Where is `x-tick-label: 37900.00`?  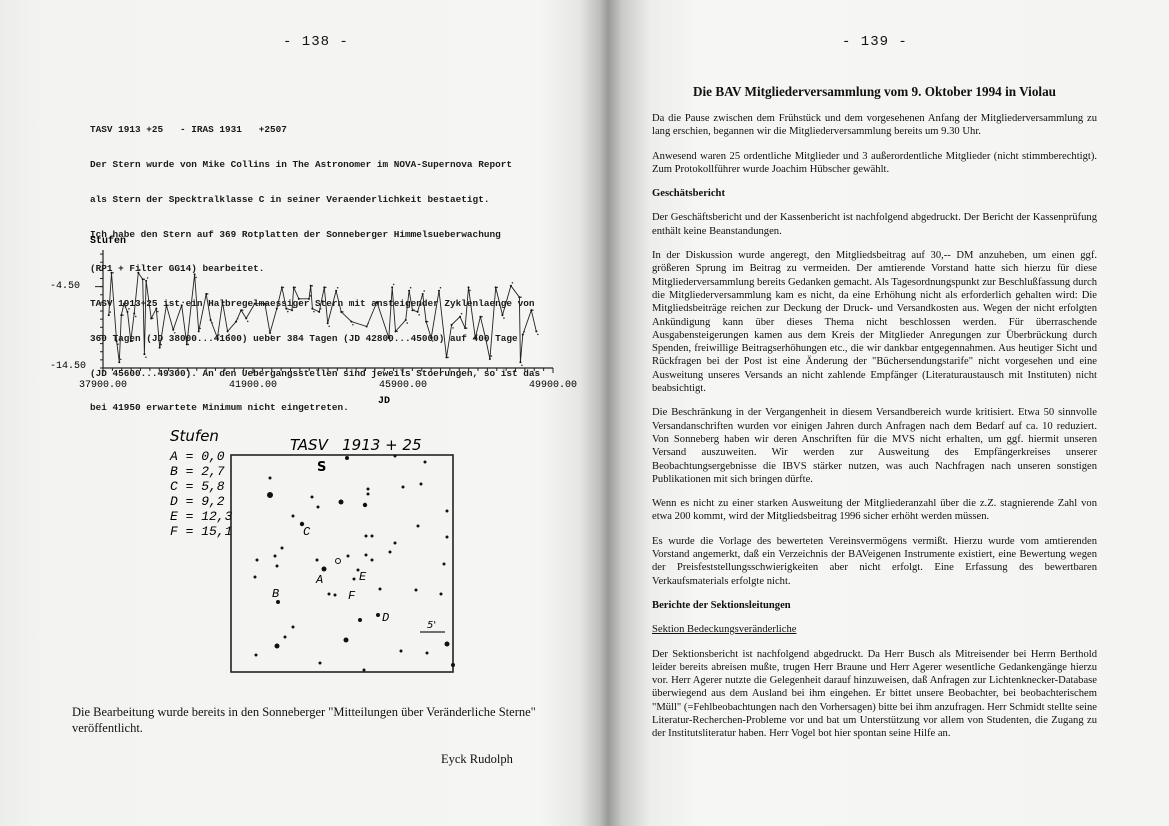 x-tick-label: 37900.00 is located at coordinates (103, 385).